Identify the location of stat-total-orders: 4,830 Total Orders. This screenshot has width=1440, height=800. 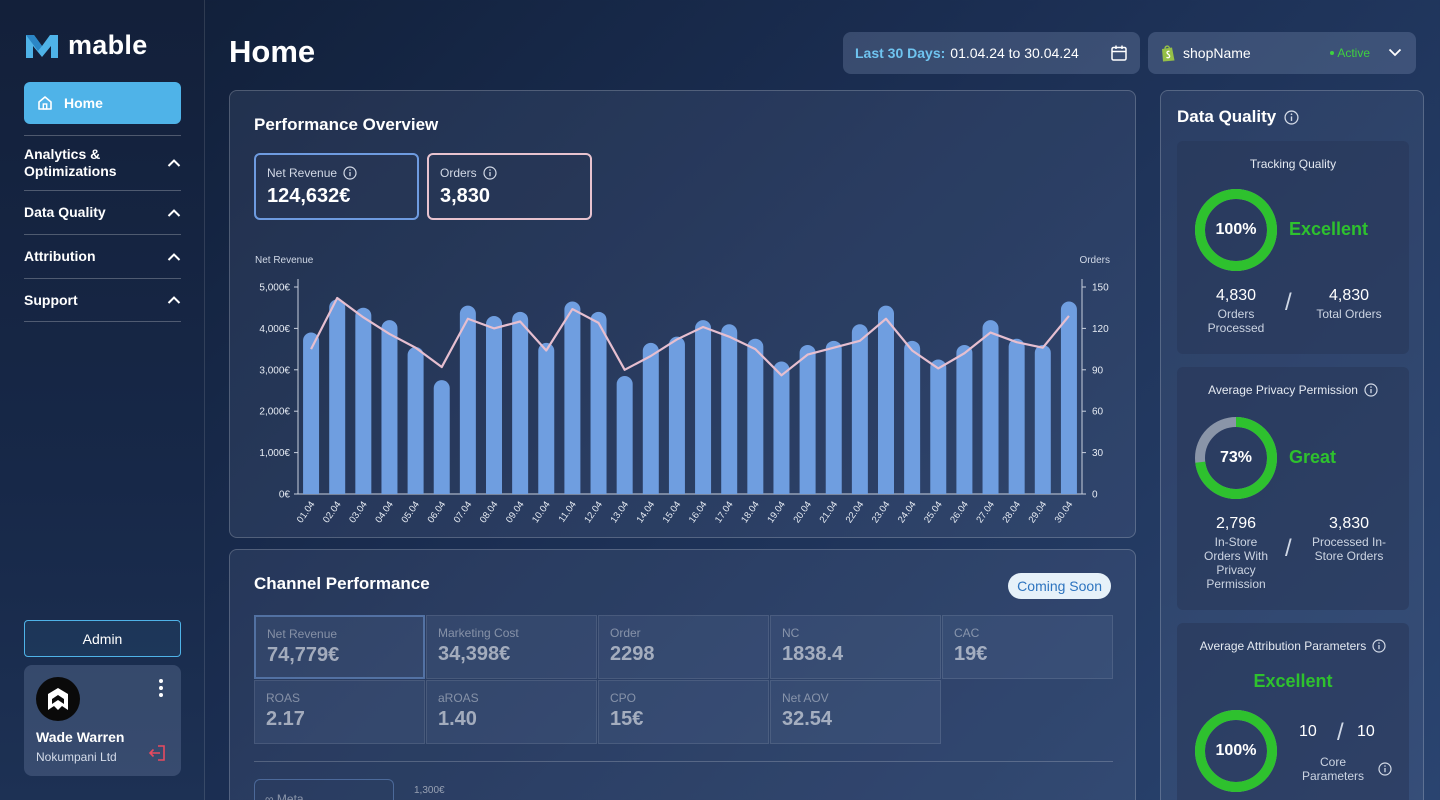
(1349, 304).